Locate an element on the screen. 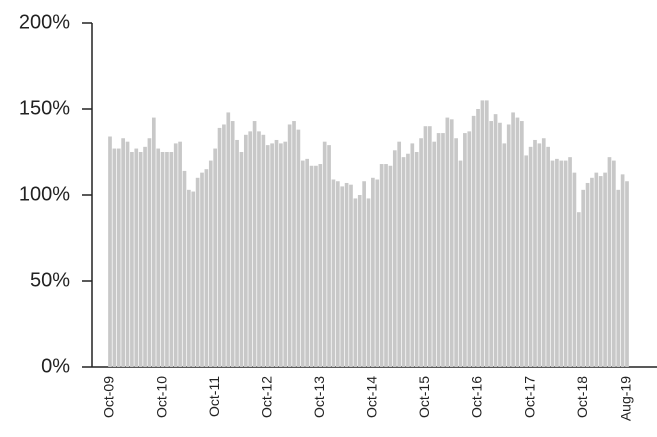 The width and height of the screenshot is (657, 437). y-tick-label: 100% is located at coordinates (44, 194).